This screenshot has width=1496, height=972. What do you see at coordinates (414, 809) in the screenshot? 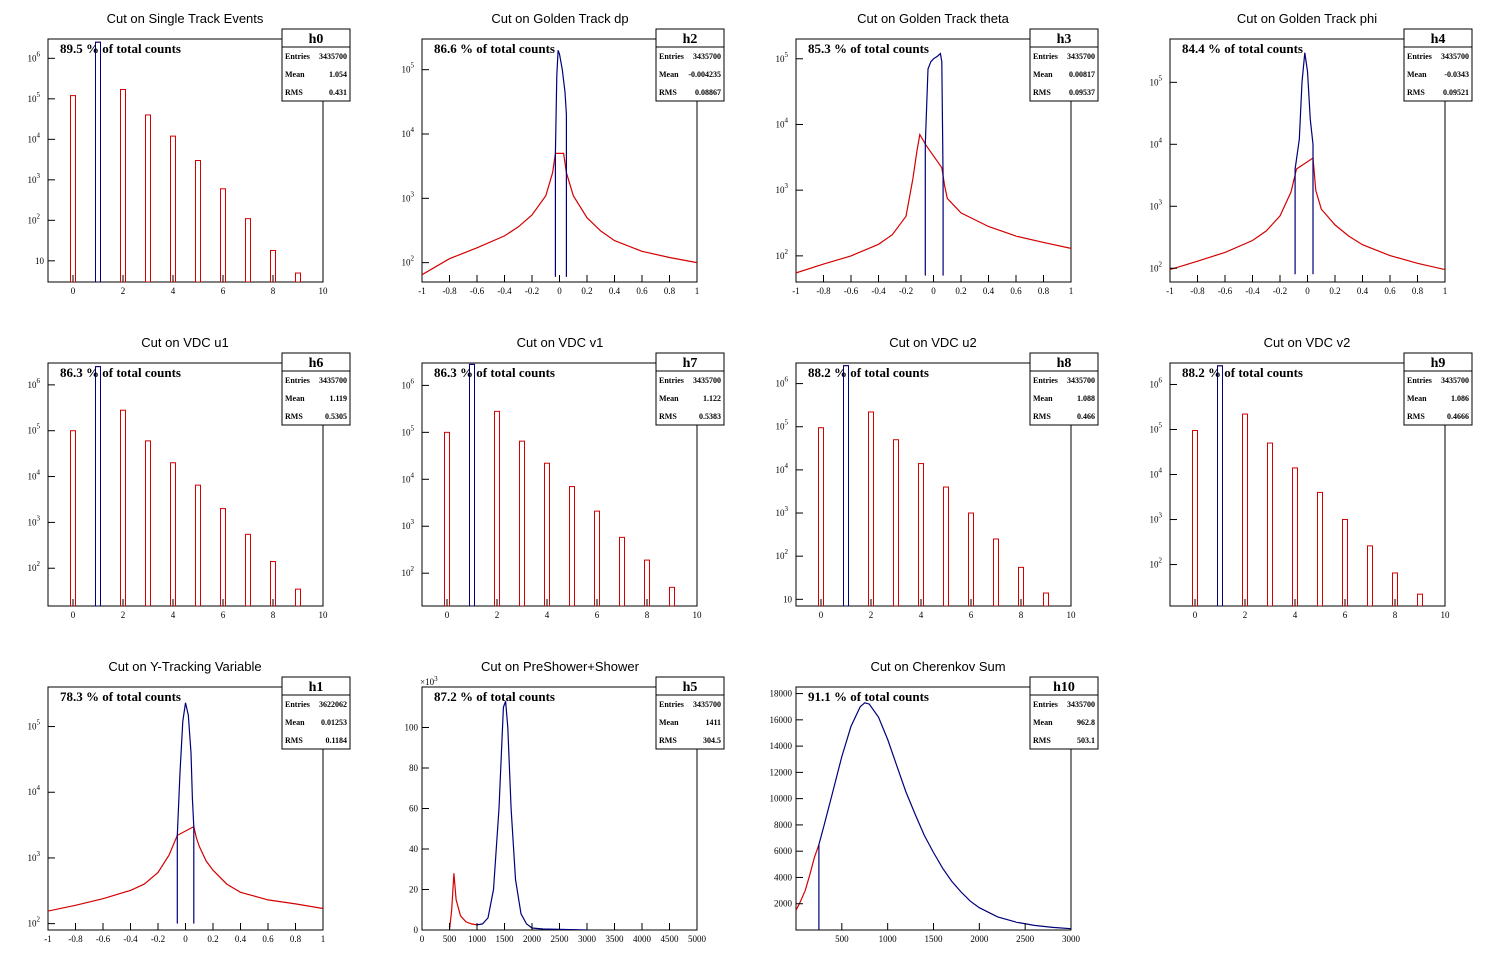
I see `y-tick-base: 60` at bounding box center [414, 809].